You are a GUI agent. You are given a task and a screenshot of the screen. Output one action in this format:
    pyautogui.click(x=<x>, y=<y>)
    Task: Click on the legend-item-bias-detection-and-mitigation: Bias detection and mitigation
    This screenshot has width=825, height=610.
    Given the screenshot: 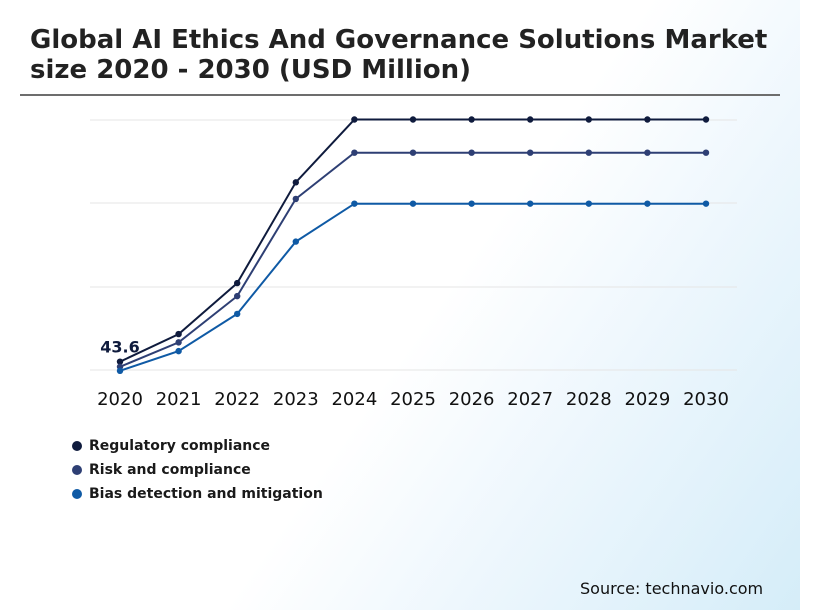 What is the action you would take?
    pyautogui.click(x=197, y=494)
    